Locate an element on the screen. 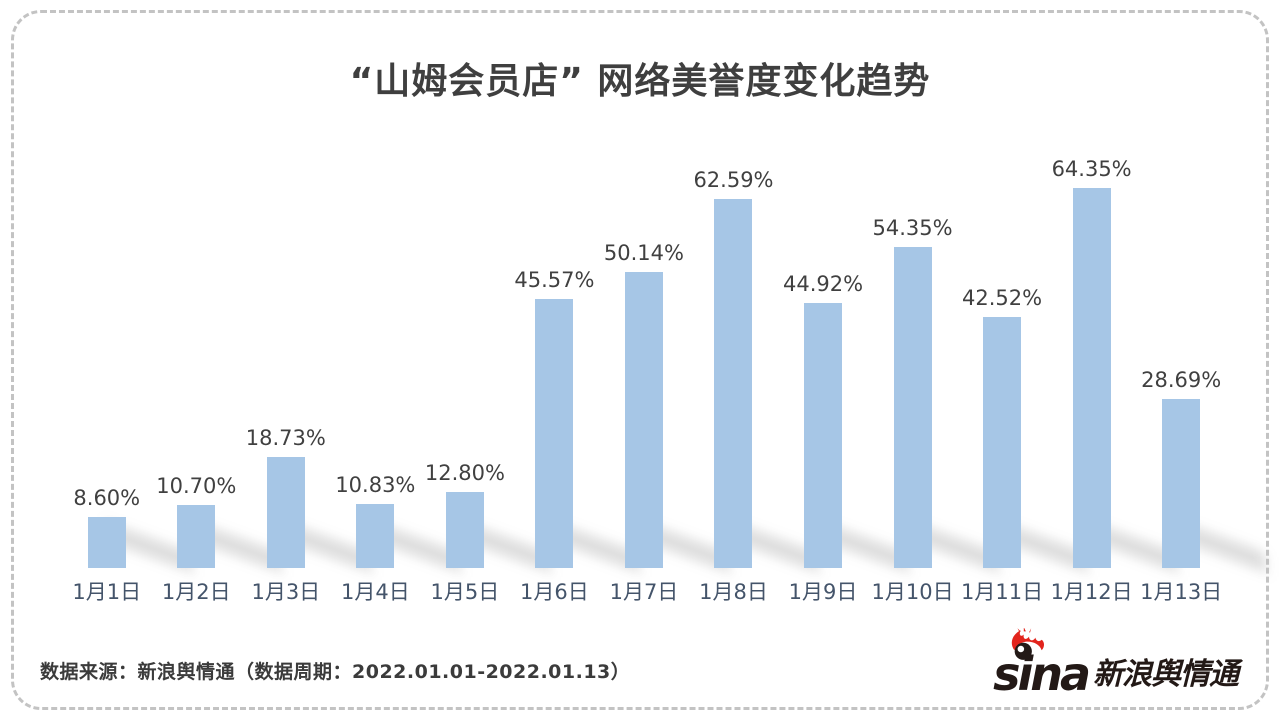 The height and width of the screenshot is (720, 1280). bar-column: 45.57% 1月6日 is located at coordinates (555, 382).